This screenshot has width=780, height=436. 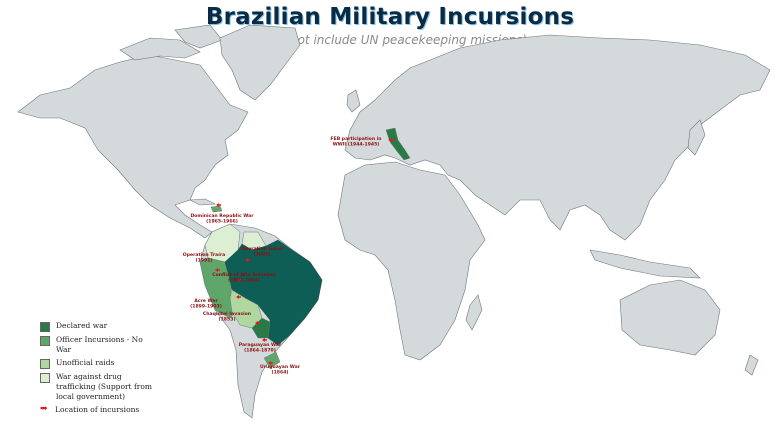 What do you see at coordinates (260, 348) in the screenshot?
I see `label-paraguayan-war: Paraguayan War (1864-1870)` at bounding box center [260, 348].